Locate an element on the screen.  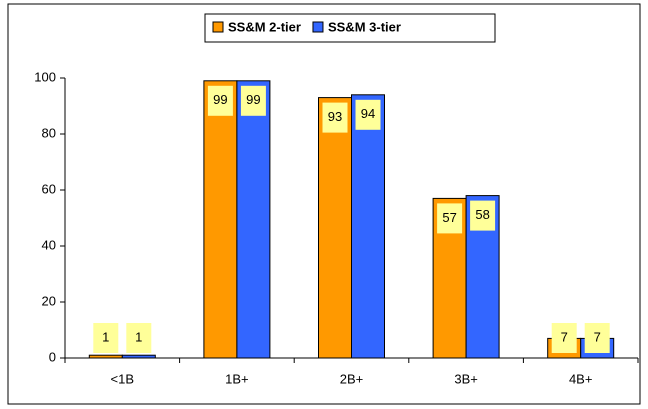
x-tick-label: 4B+ is located at coordinates (581, 378).